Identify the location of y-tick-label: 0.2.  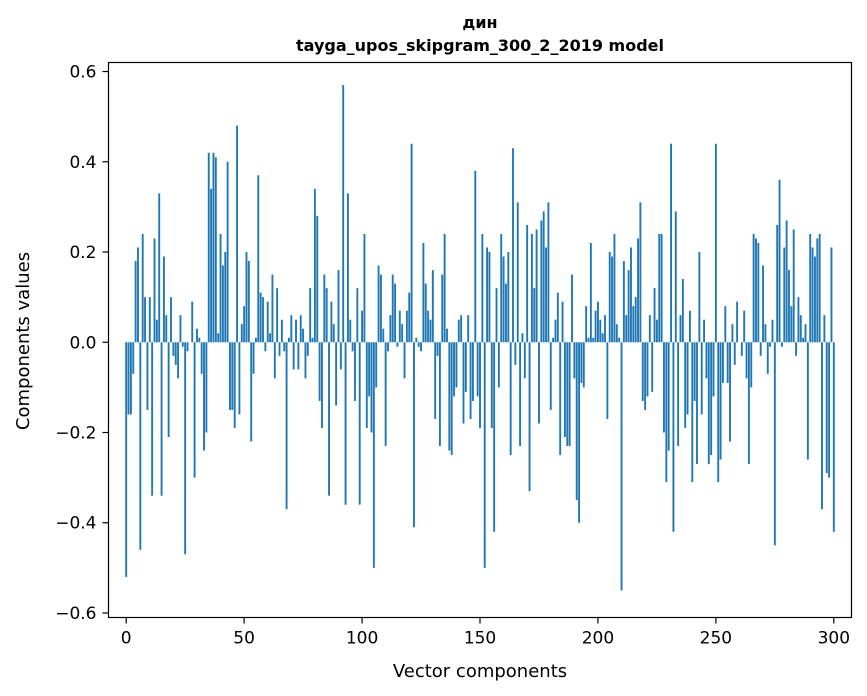
(82, 253).